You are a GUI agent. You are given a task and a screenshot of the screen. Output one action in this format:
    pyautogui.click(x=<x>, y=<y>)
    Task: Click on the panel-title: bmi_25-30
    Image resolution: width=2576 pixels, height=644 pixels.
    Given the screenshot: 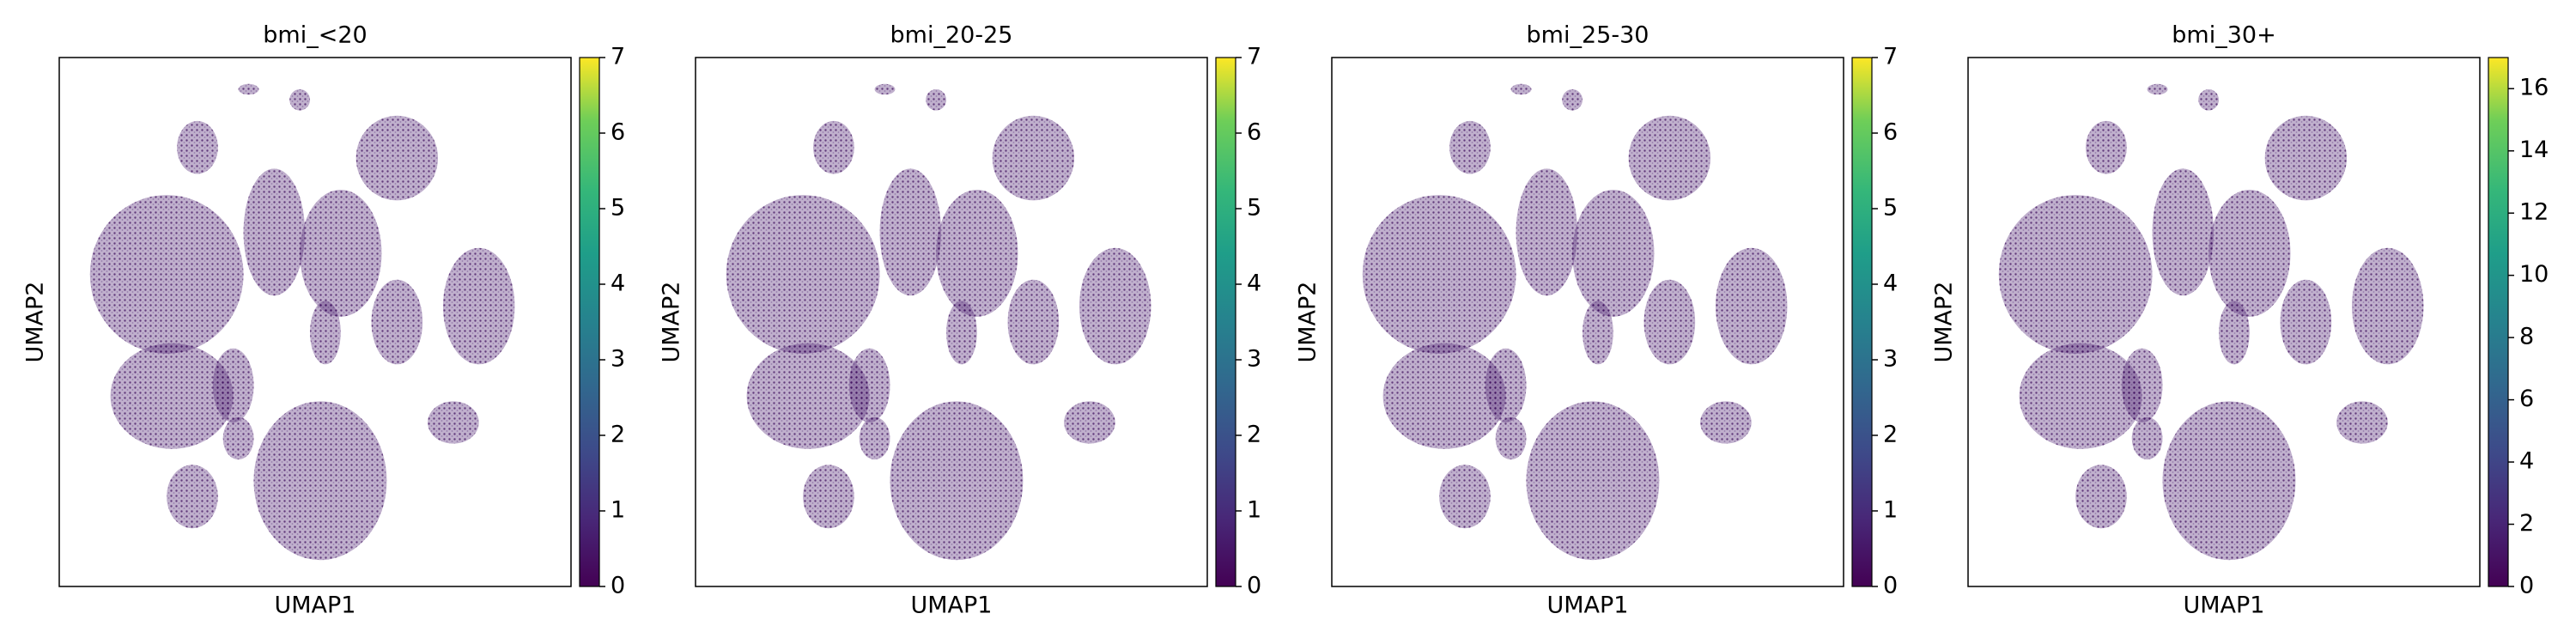 What is the action you would take?
    pyautogui.click(x=1588, y=36)
    